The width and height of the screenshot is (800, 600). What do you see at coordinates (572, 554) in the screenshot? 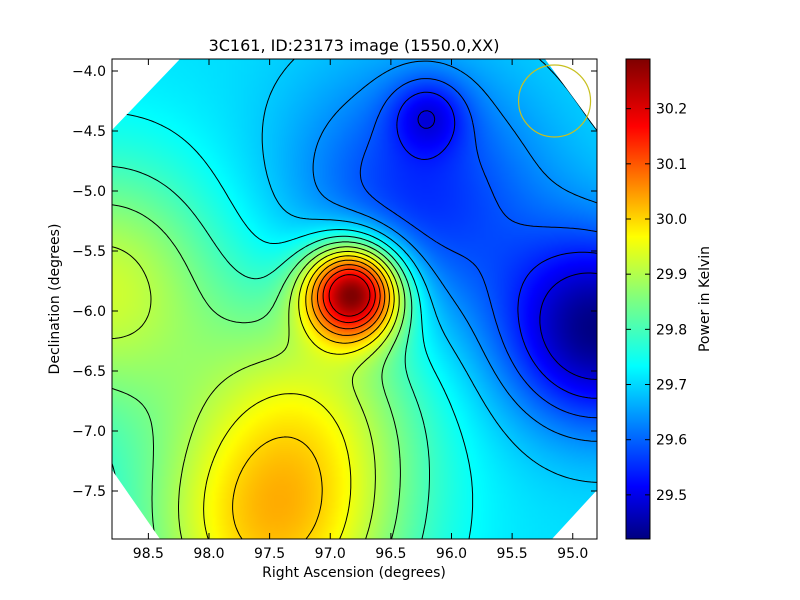
I see `x-tick-label: 95.0` at bounding box center [572, 554].